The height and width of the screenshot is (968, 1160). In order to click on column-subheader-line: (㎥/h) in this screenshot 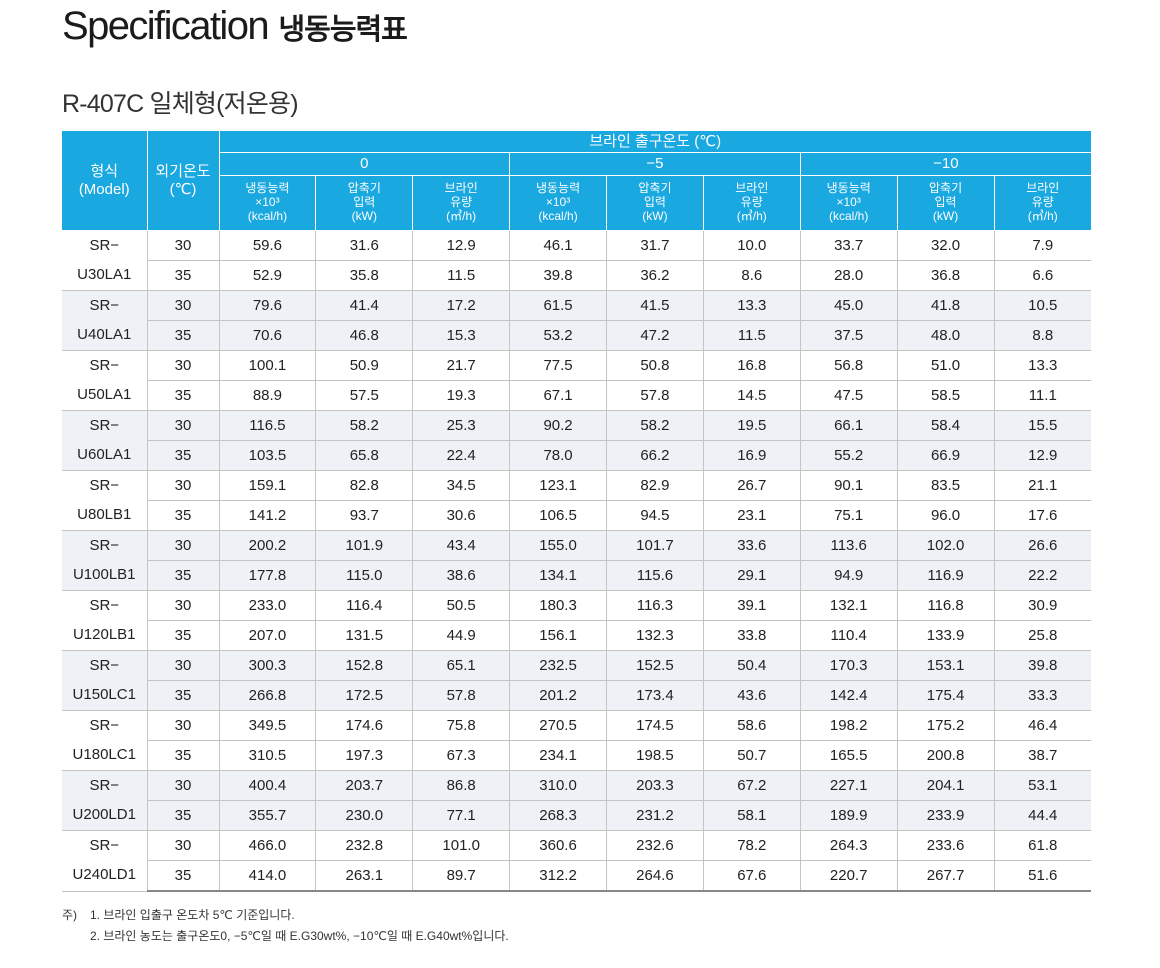, I will do `click(461, 215)`.